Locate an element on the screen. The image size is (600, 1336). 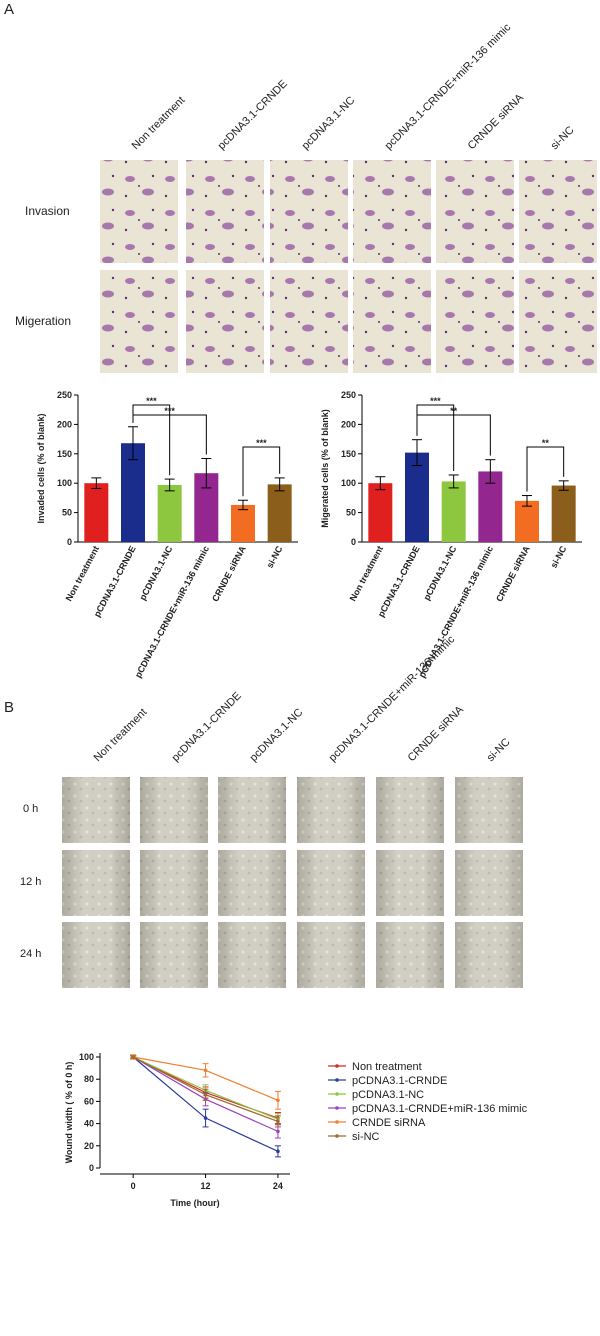
y-tick-label: 250 is located at coordinates (64, 395).